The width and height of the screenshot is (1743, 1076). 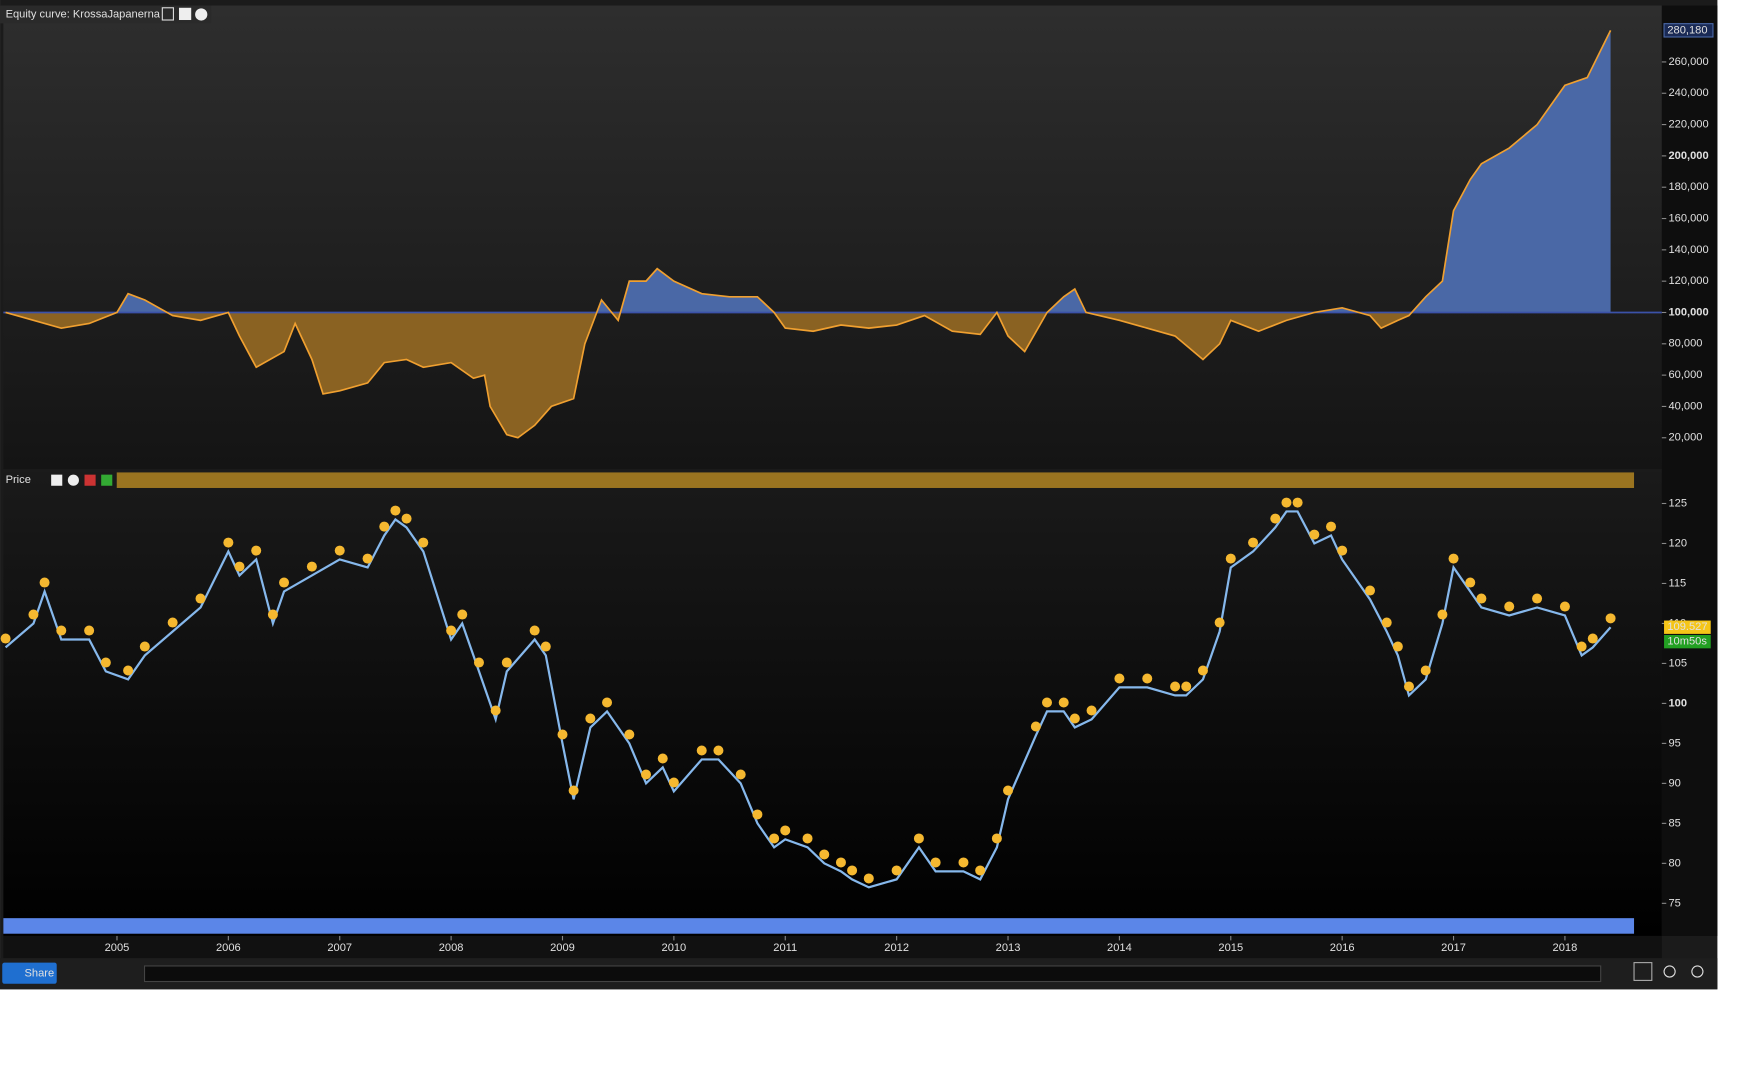 I want to click on y-tick-label: 180,000, so click(x=1688, y=187).